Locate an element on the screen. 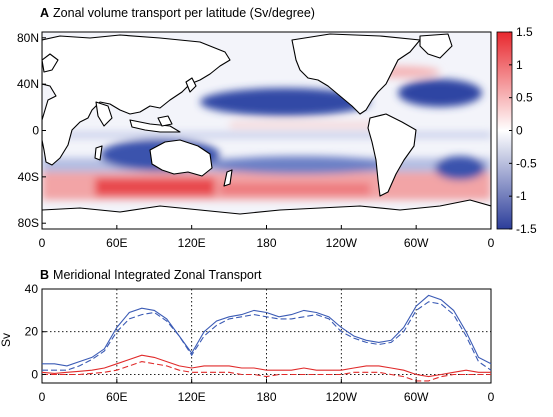 The width and height of the screenshot is (553, 417). colorbar-tick-label: 0.5 is located at coordinates (524, 98).